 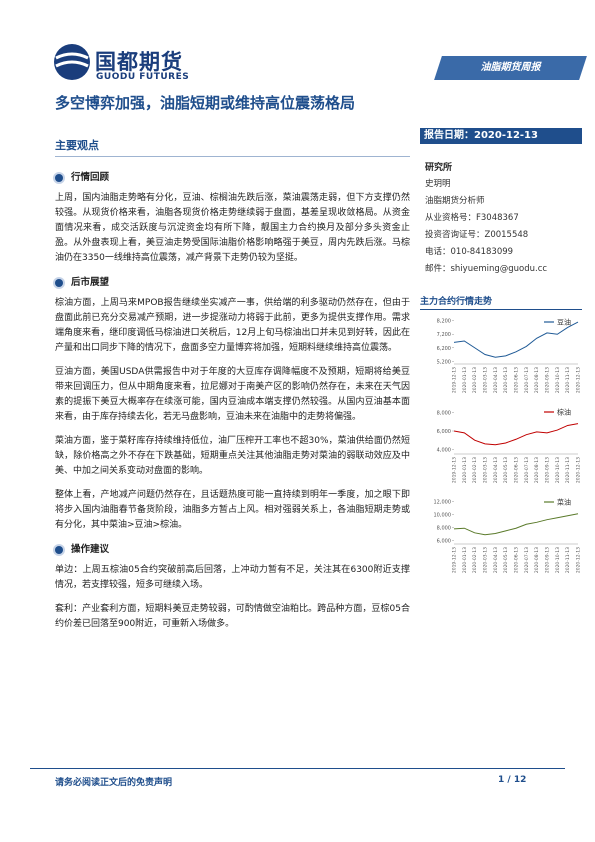 I want to click on contact-line: 从业资格号：F3048367, so click(x=472, y=218).